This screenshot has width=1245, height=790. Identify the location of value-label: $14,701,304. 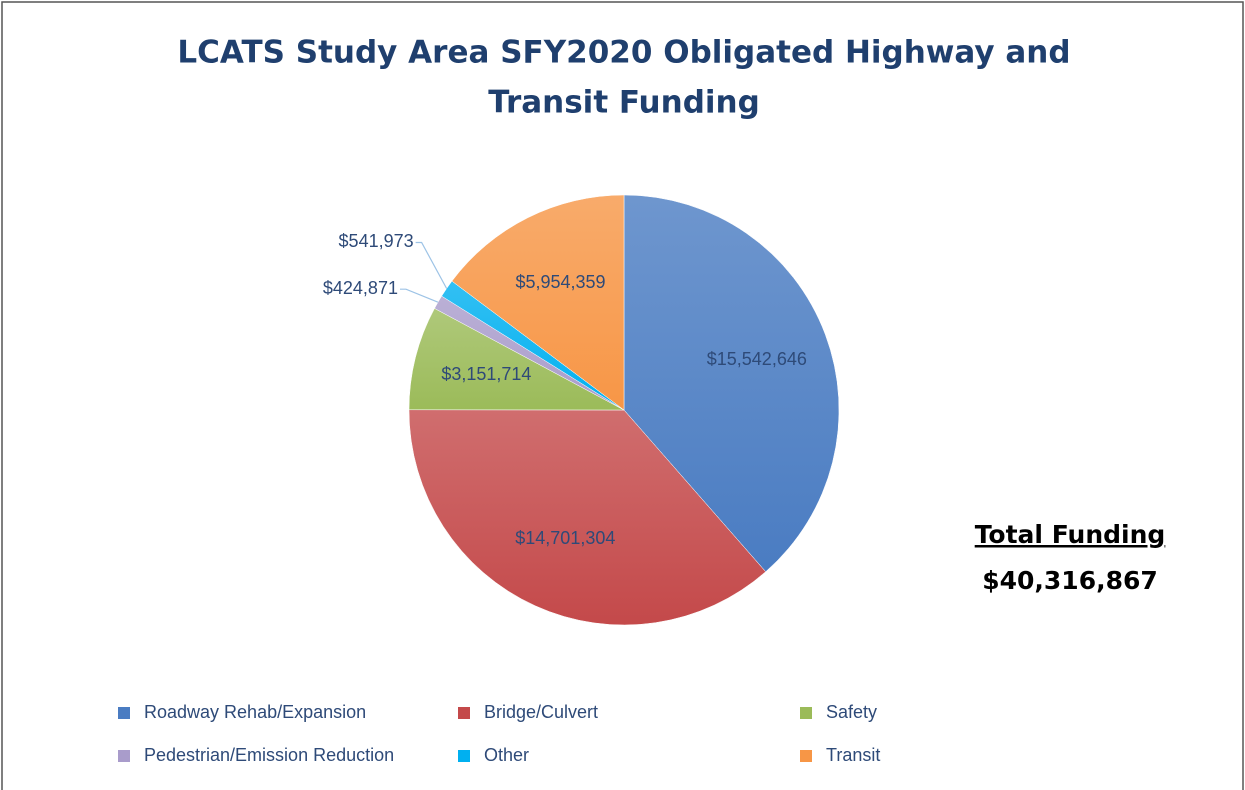
(565, 538).